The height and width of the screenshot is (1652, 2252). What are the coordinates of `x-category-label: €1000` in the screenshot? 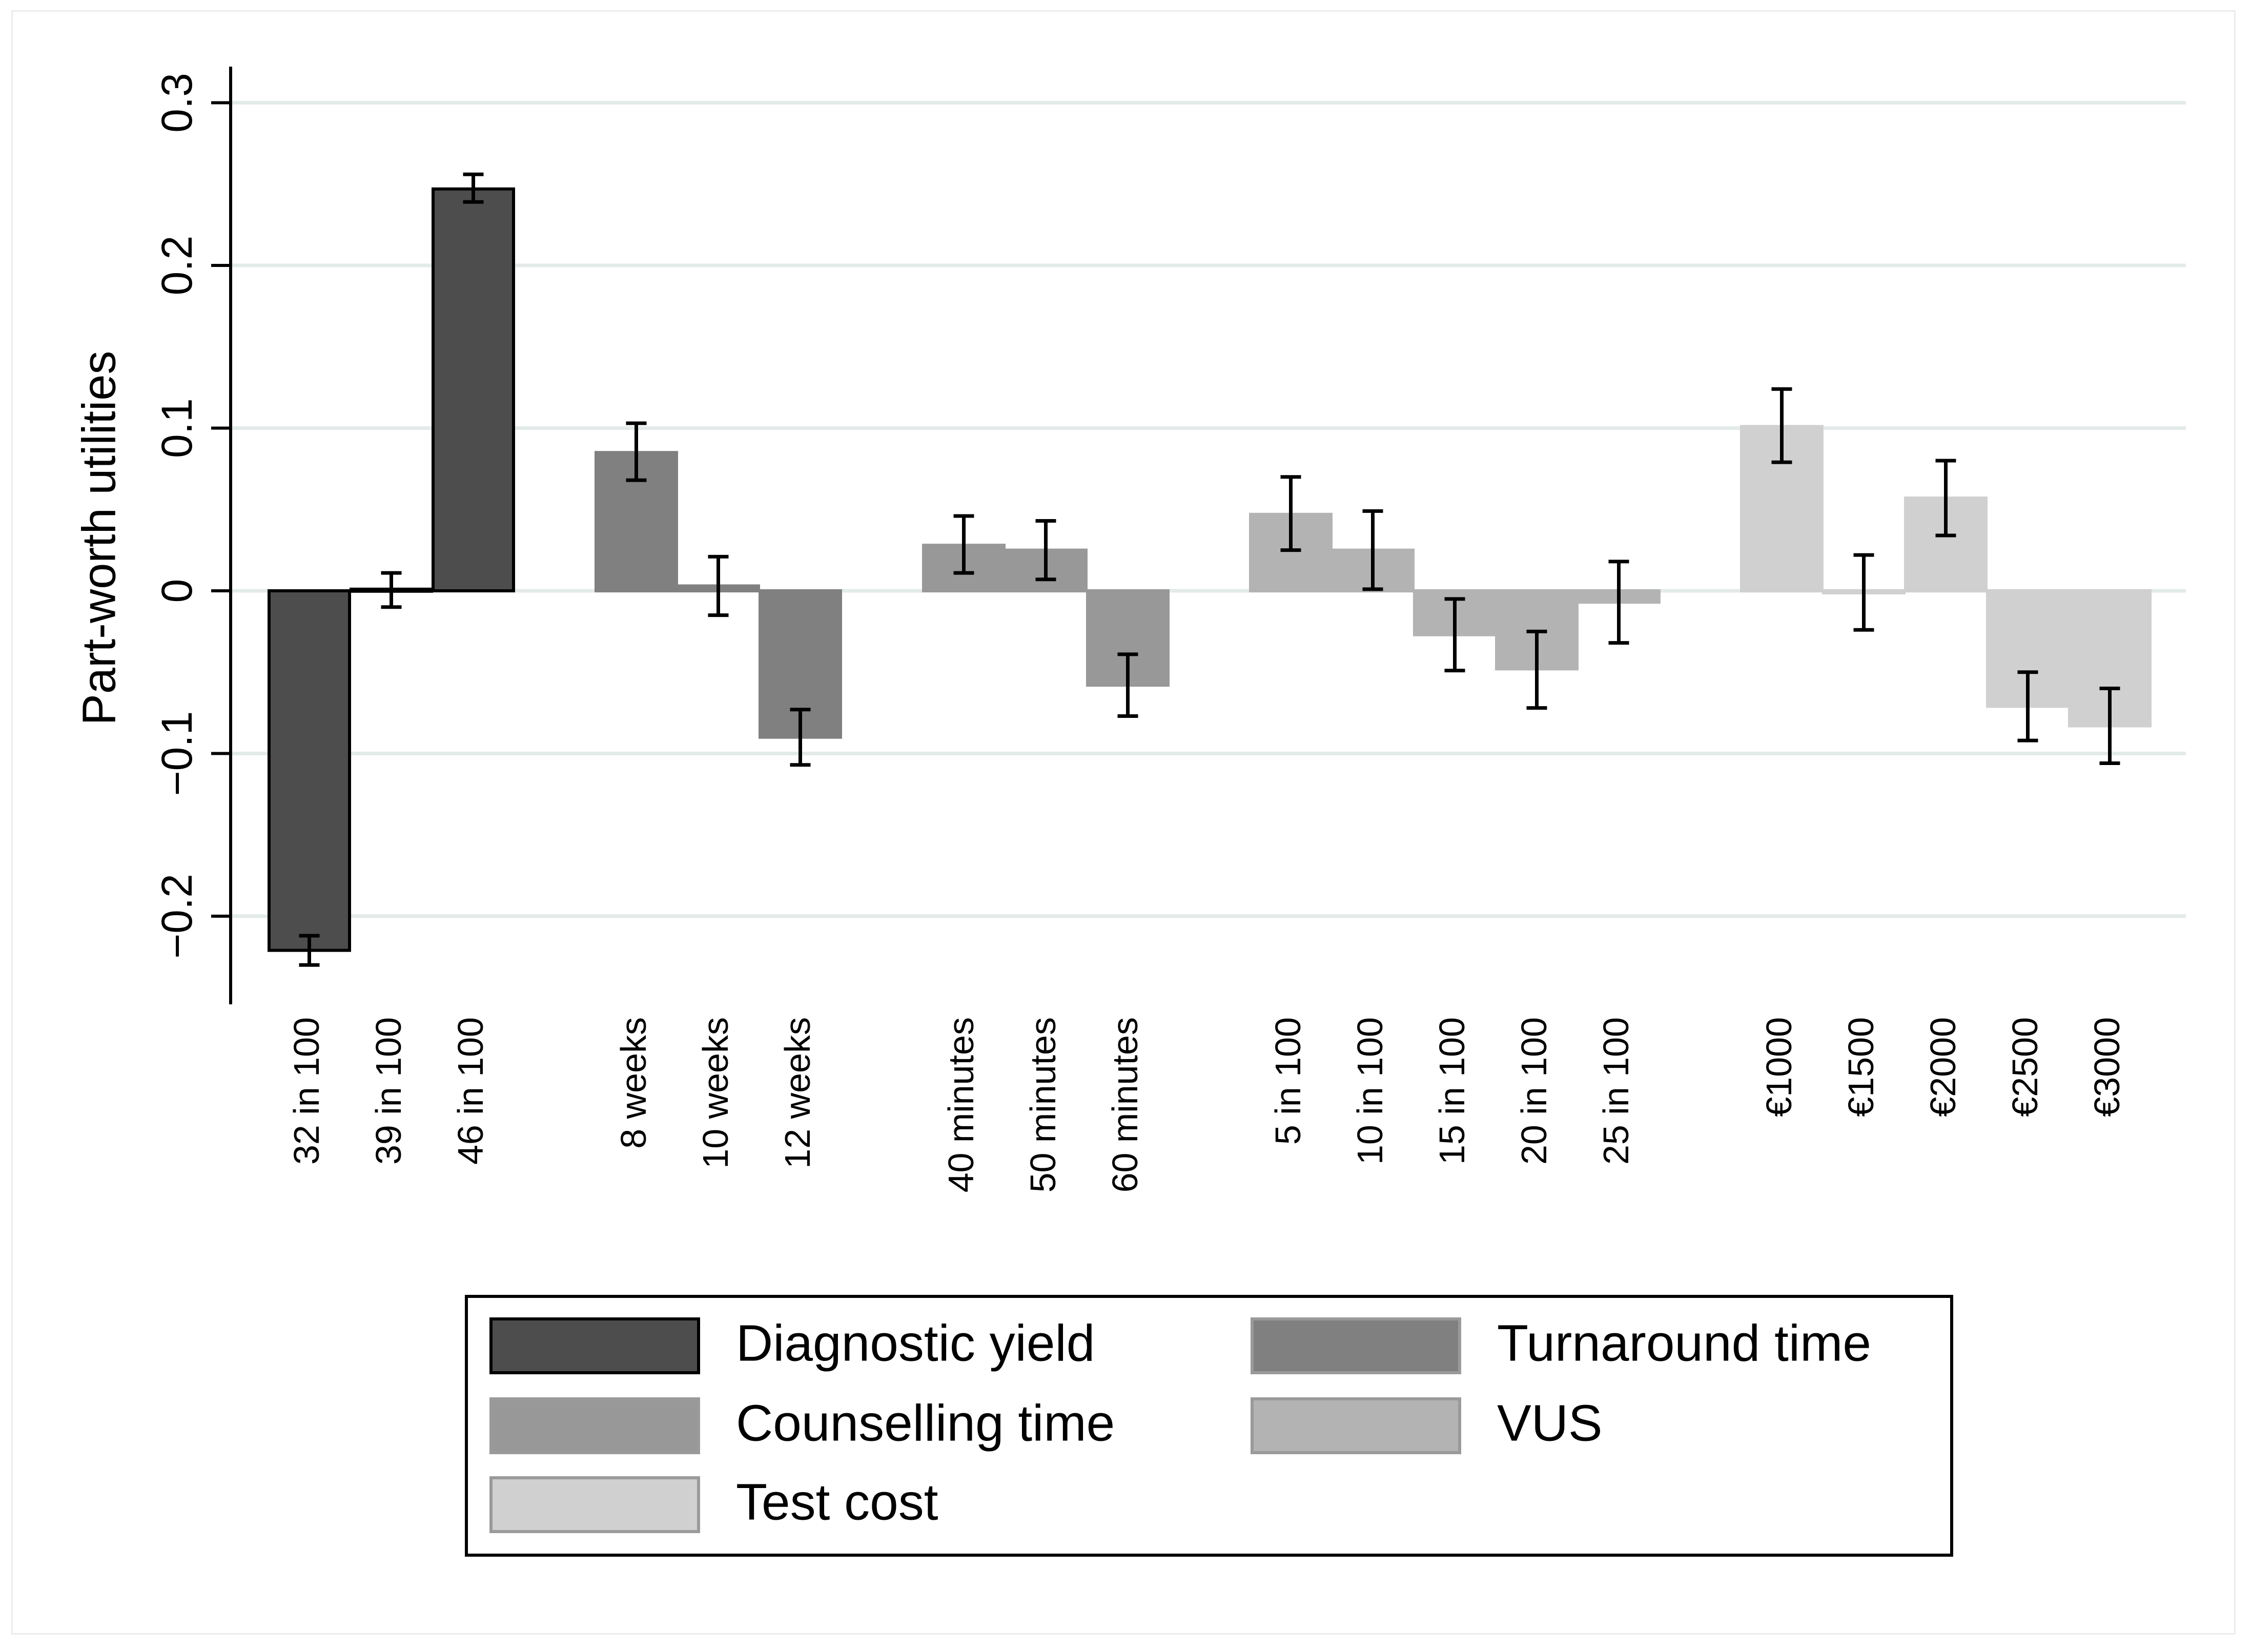 It's located at (1779, 1067).